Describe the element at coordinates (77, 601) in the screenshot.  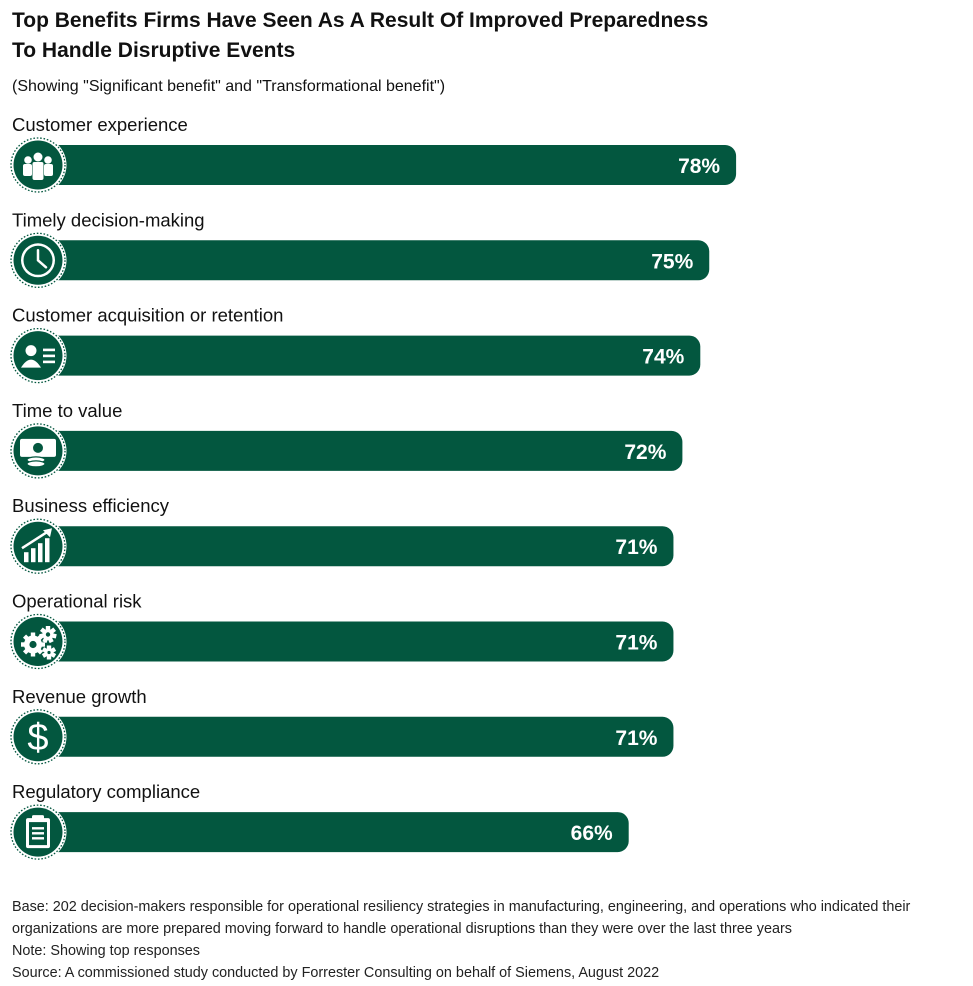
I see `category-label: Operational risk` at that location.